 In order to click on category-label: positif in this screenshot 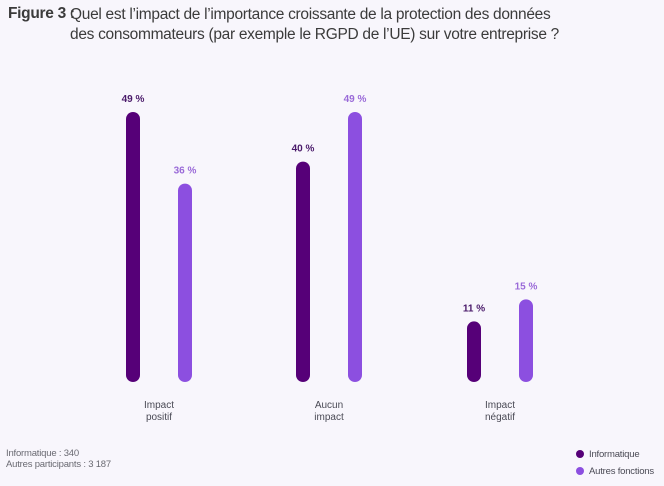, I will do `click(159, 417)`.